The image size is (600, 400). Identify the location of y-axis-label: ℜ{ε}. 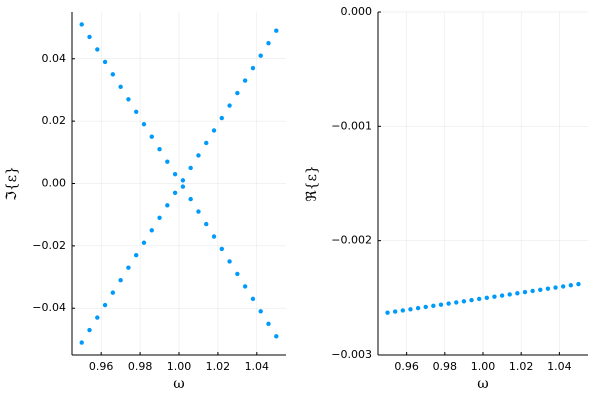
(312, 183).